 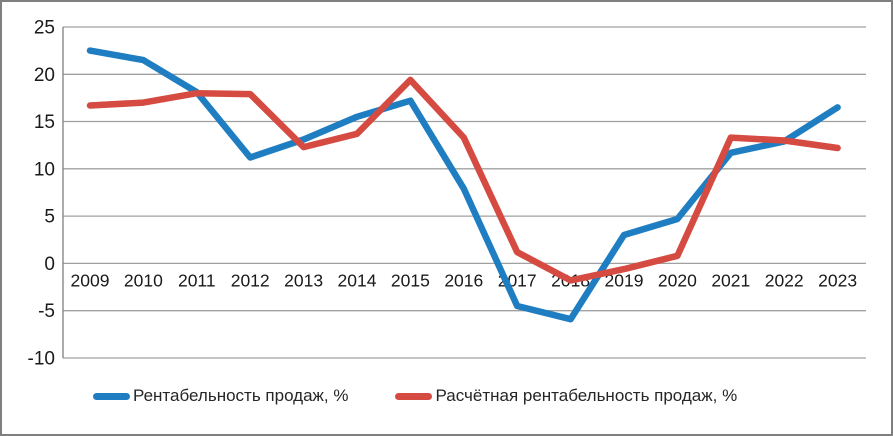 I want to click on legend-swatch-blue-line-icon, so click(x=111, y=396).